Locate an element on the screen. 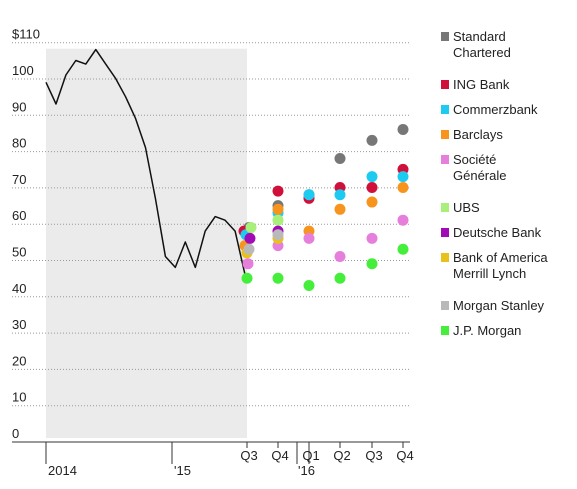  y-tick-label-110: $110 is located at coordinates (26, 34).